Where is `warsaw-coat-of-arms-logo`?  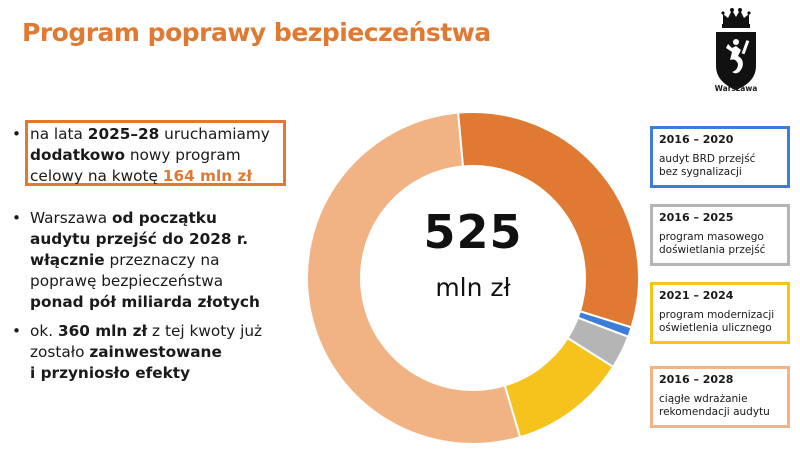
warsaw-coat-of-arms-logo is located at coordinates (736, 49).